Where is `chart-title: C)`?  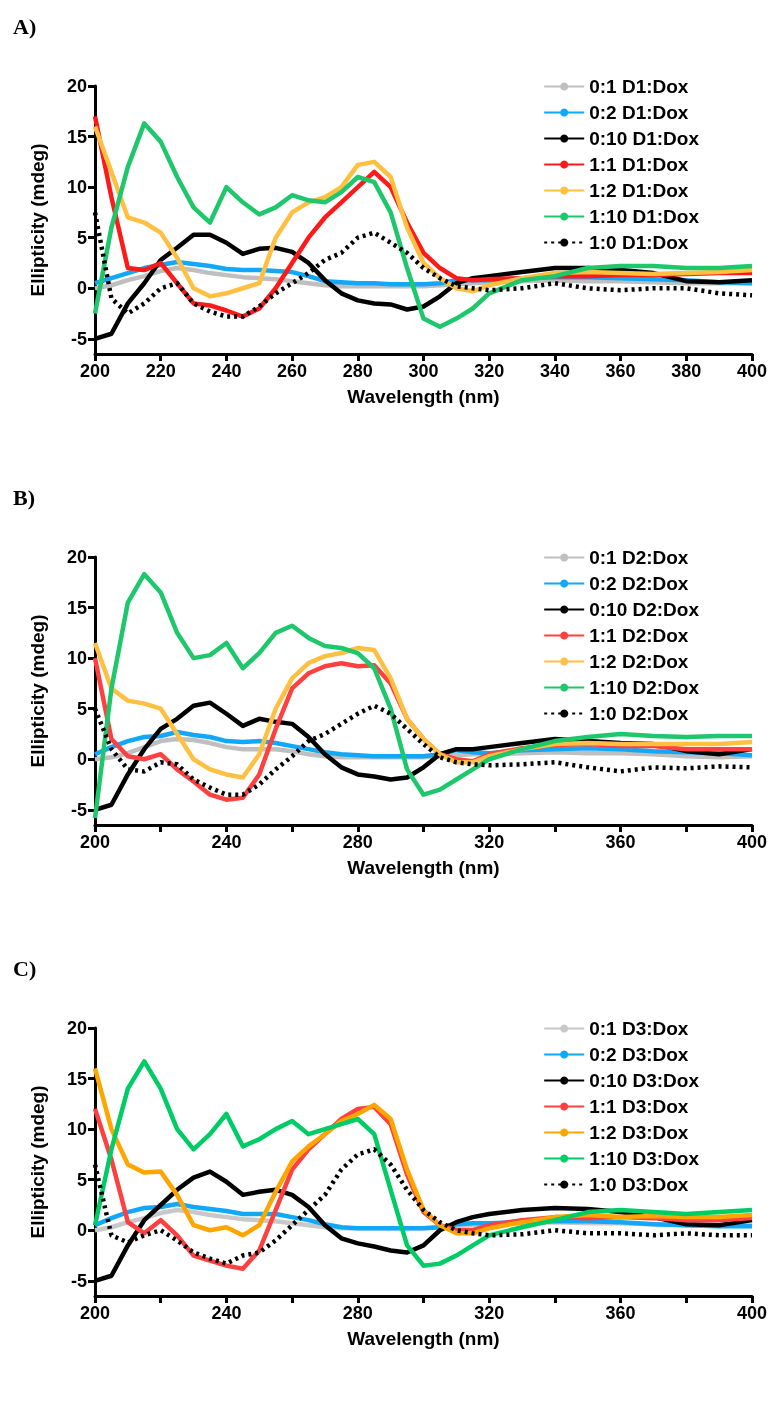
chart-title: C) is located at coordinates (25, 968).